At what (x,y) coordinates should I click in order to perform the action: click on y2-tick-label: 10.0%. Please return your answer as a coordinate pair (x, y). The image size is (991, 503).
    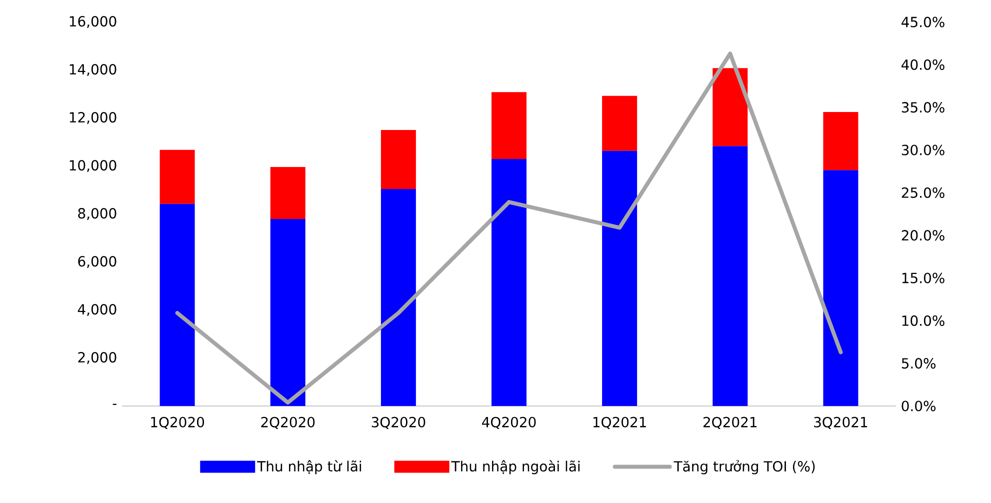
    Looking at the image, I should click on (923, 320).